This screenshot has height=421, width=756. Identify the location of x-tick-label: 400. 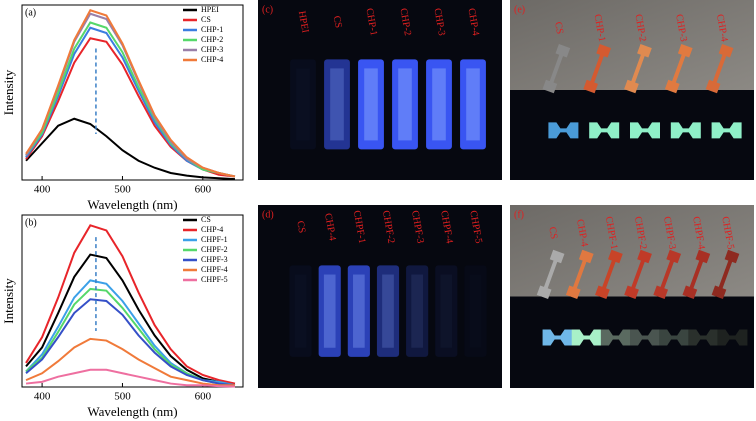
(42, 190).